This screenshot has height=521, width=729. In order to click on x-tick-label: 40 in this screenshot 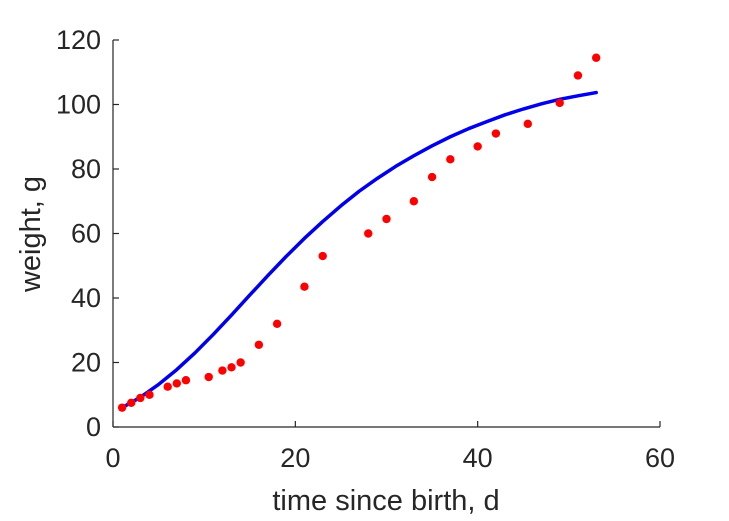, I will do `click(478, 458)`.